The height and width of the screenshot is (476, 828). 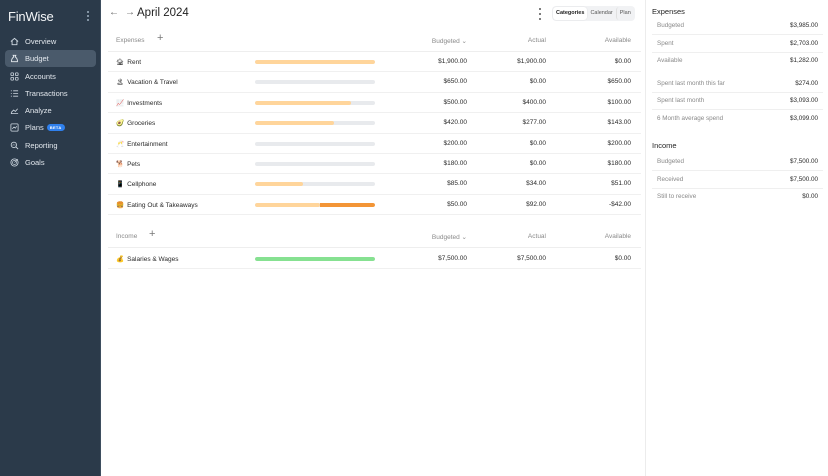 What do you see at coordinates (810, 196) in the screenshot?
I see `summary-value: $0.00` at bounding box center [810, 196].